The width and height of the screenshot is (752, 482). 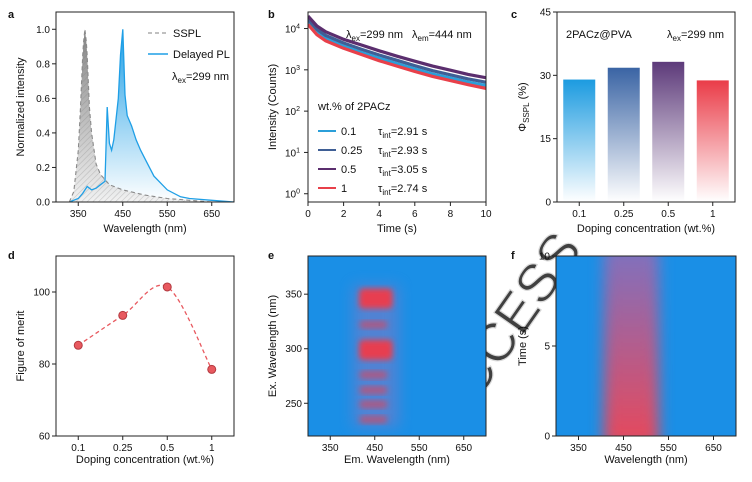 What do you see at coordinates (308, 214) in the screenshot?
I see `panel-b-xtick-label: 0` at bounding box center [308, 214].